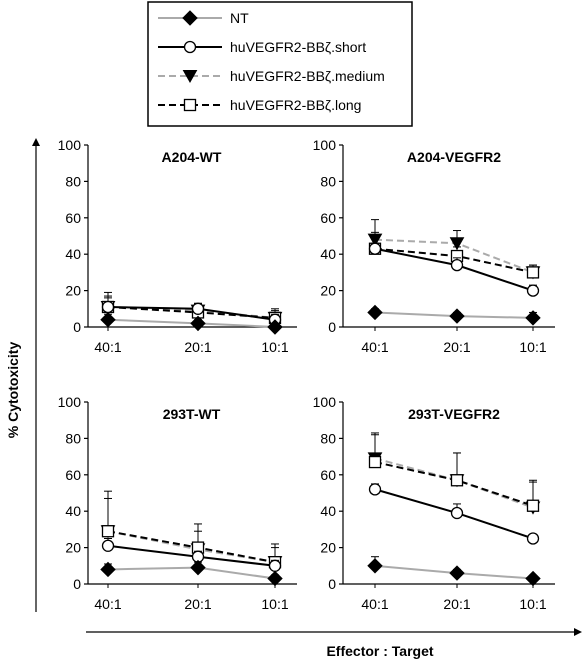 The image size is (587, 664). Describe the element at coordinates (192, 414) in the screenshot. I see `panel-title: 293T-WT` at that location.